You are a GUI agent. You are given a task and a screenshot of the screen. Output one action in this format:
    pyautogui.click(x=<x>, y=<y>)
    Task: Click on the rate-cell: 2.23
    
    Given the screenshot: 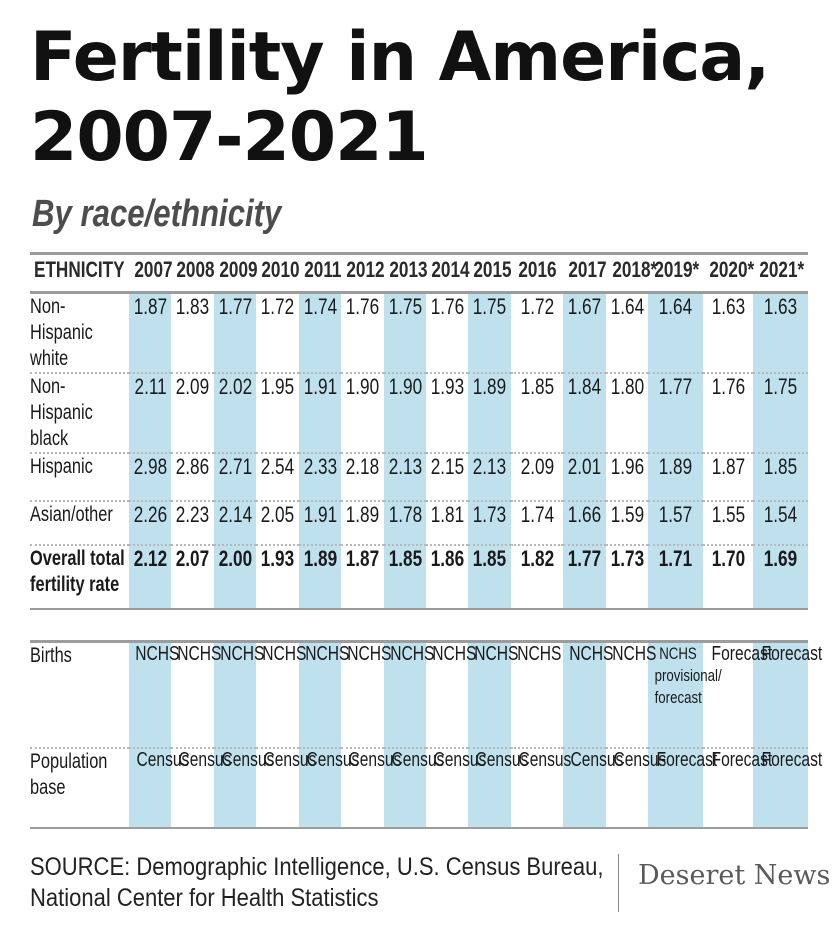 What is the action you would take?
    pyautogui.click(x=192, y=523)
    